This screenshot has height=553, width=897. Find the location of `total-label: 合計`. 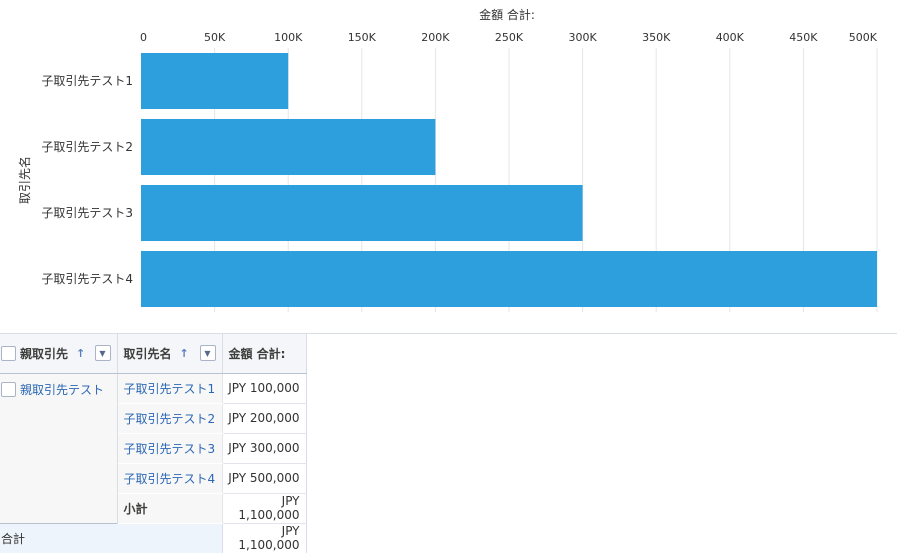

total-label: 合計 is located at coordinates (111, 537).